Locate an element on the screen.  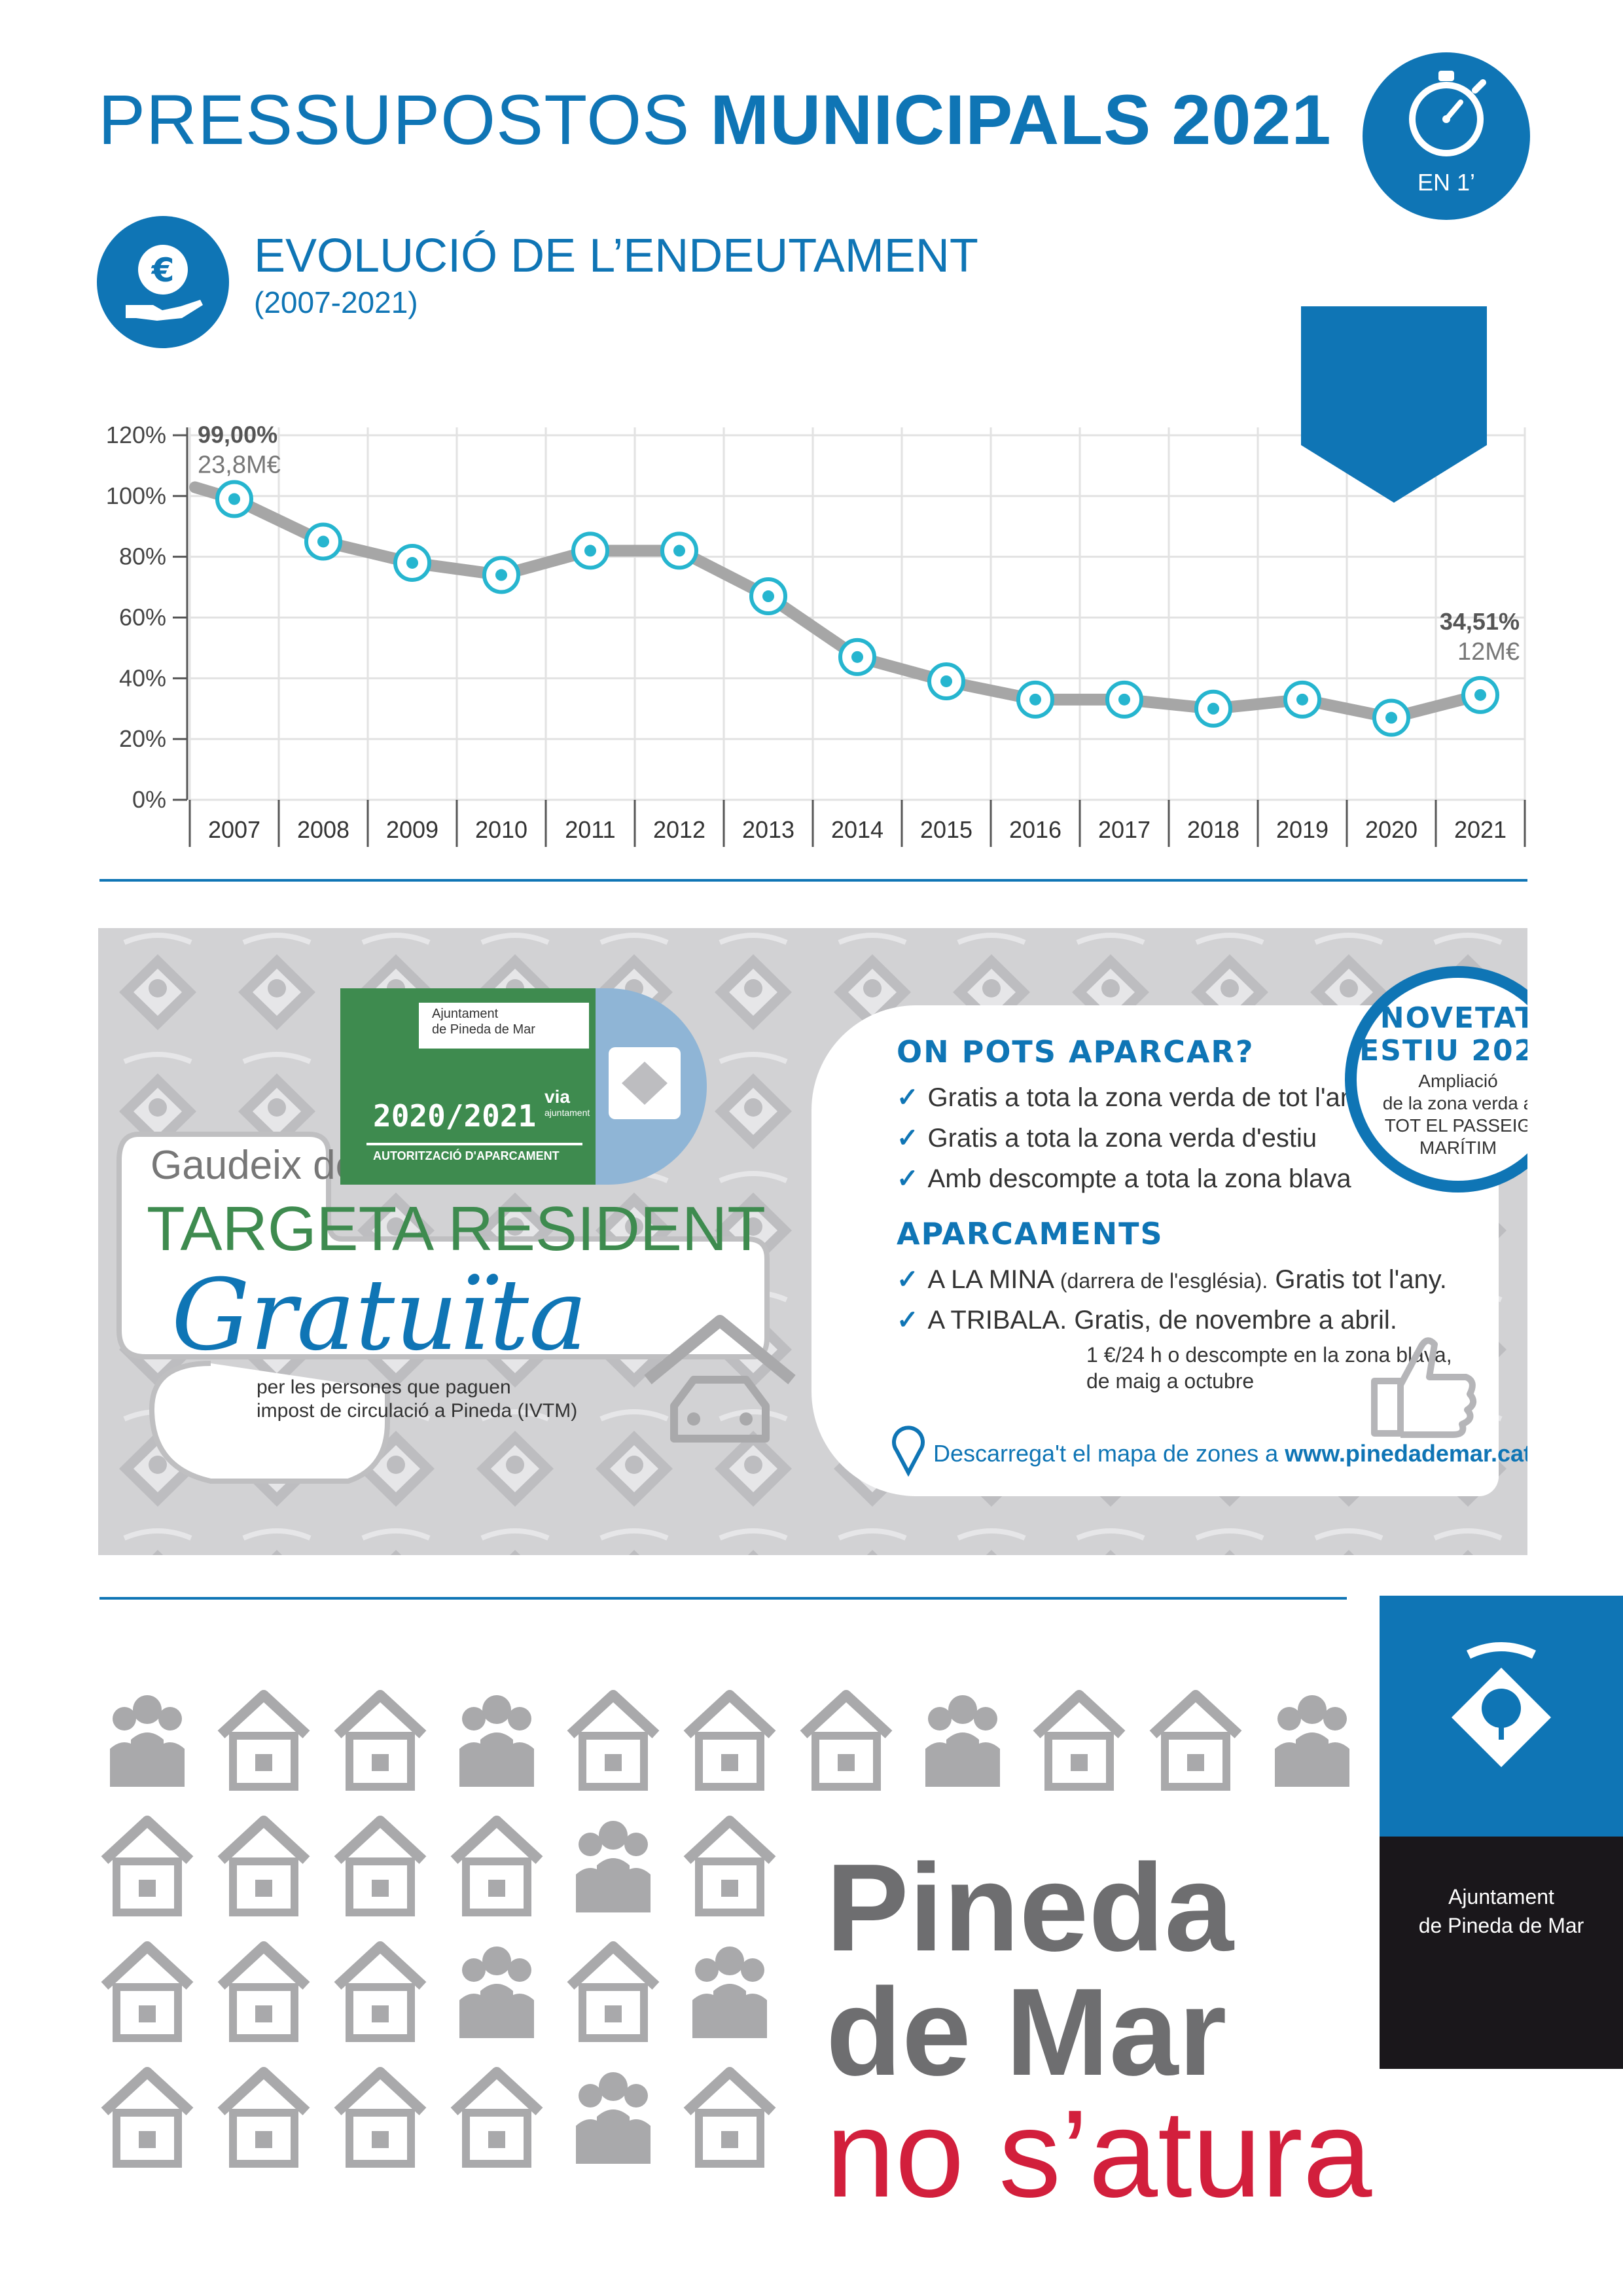
x-tick-label: 2018 is located at coordinates (1213, 829).